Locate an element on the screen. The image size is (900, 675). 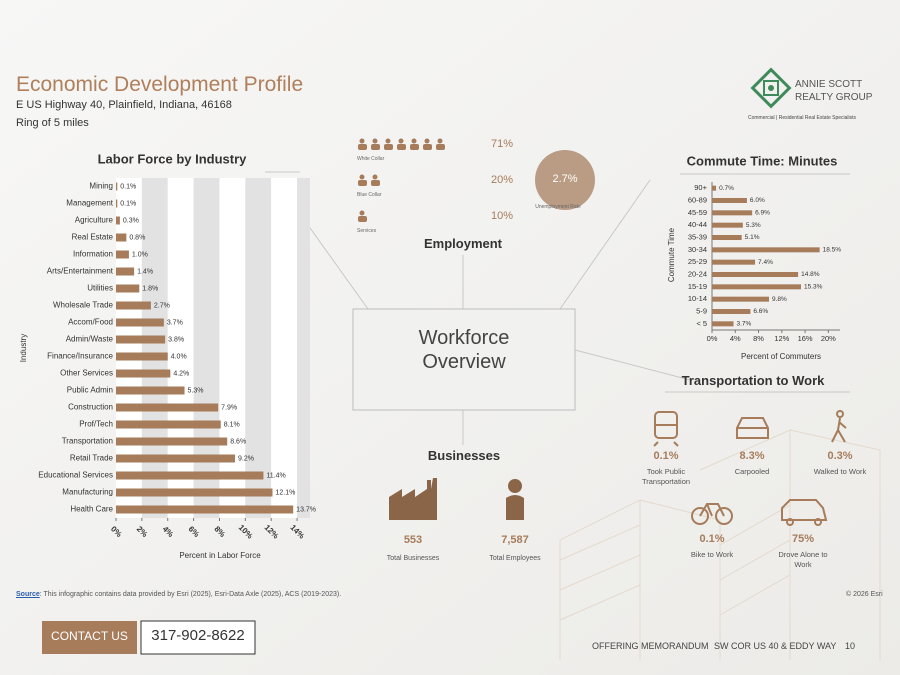
category-label: Construction is located at coordinates (90, 407).